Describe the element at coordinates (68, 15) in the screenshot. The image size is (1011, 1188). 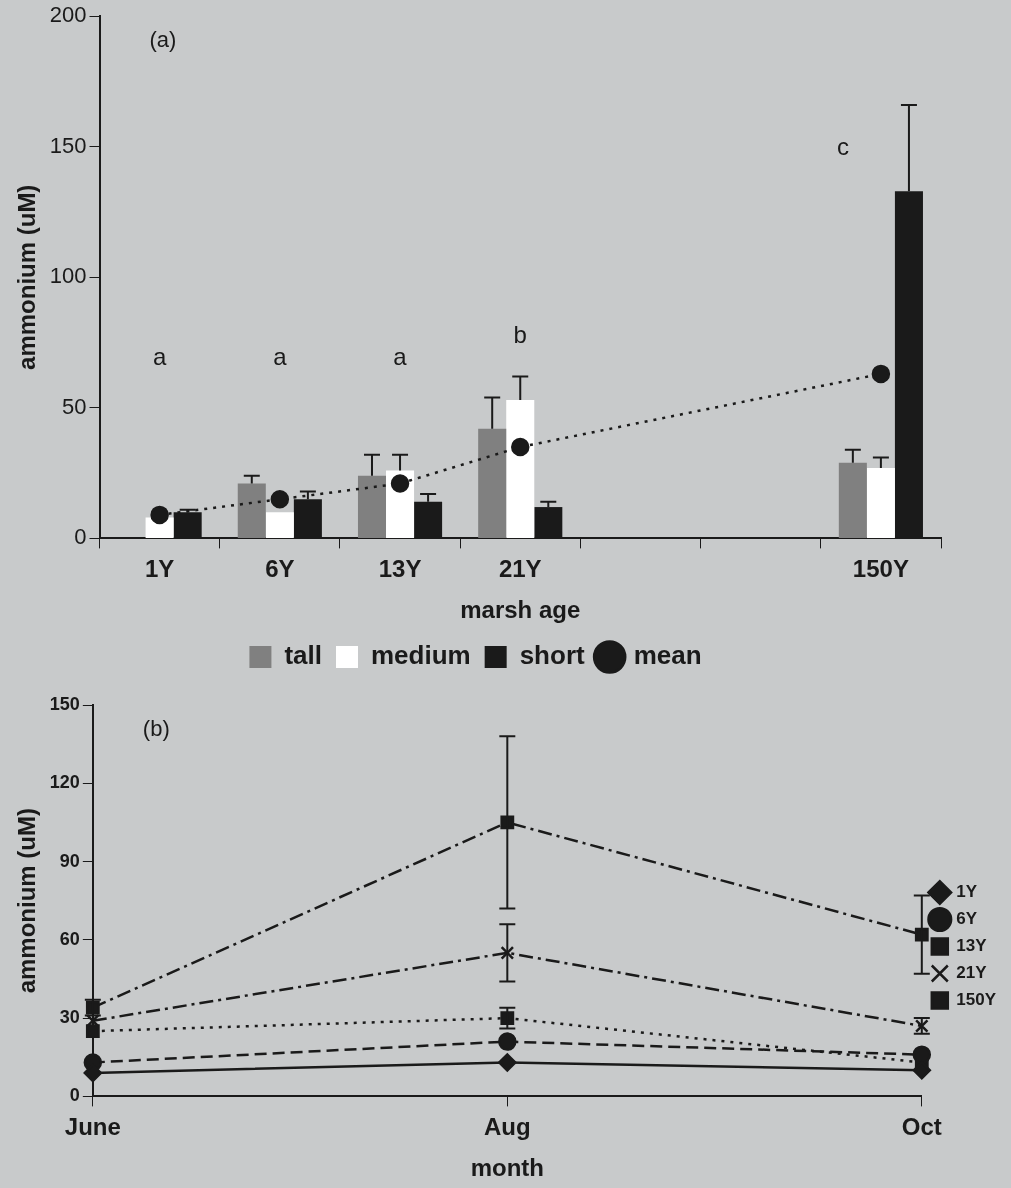
I see `y-tick-label: 200` at that location.